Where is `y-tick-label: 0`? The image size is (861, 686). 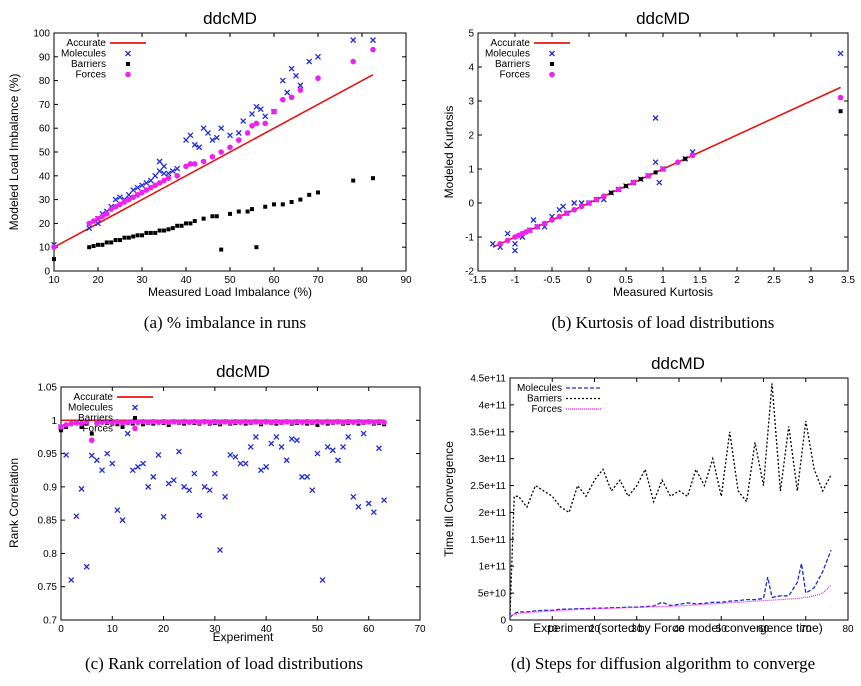
y-tick-label: 0 is located at coordinates (503, 621).